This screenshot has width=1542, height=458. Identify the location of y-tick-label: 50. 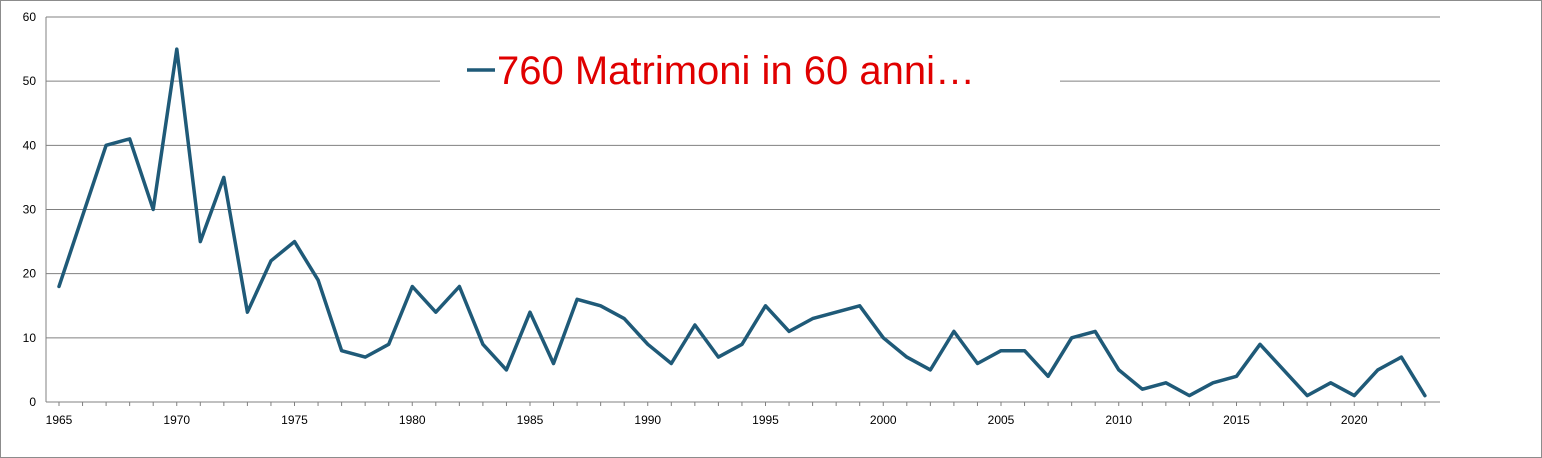
(30, 81).